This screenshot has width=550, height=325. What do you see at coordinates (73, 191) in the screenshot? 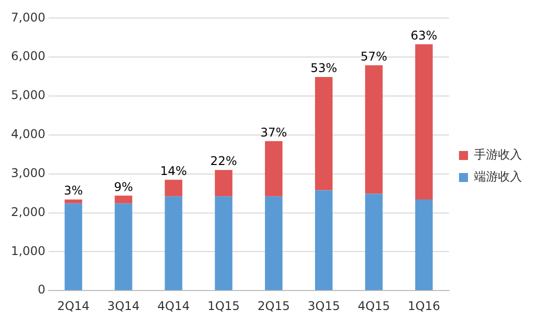
I see `annotation: 3%` at bounding box center [73, 191].